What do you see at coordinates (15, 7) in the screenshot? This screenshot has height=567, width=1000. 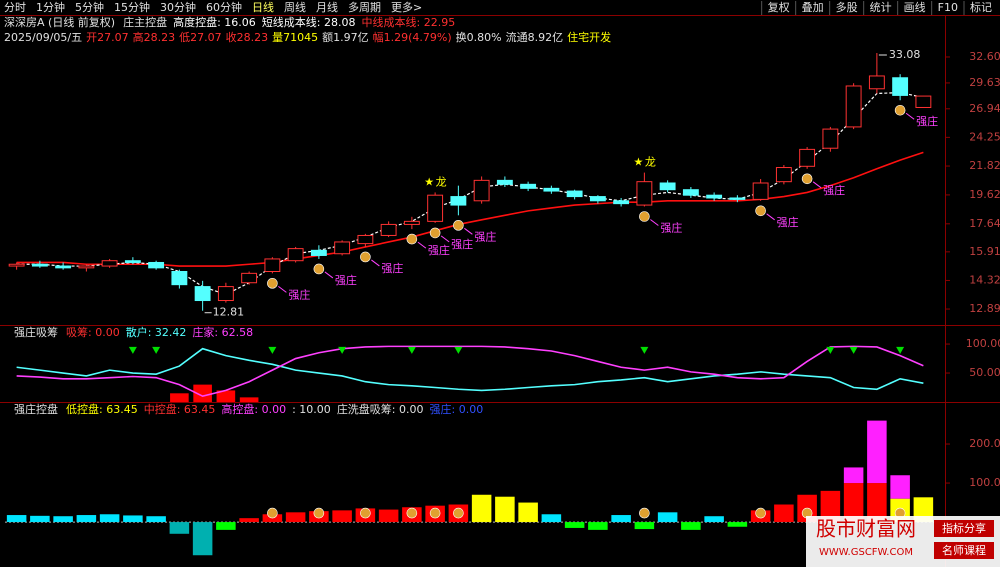 I see `period-tab: 分时` at bounding box center [15, 7].